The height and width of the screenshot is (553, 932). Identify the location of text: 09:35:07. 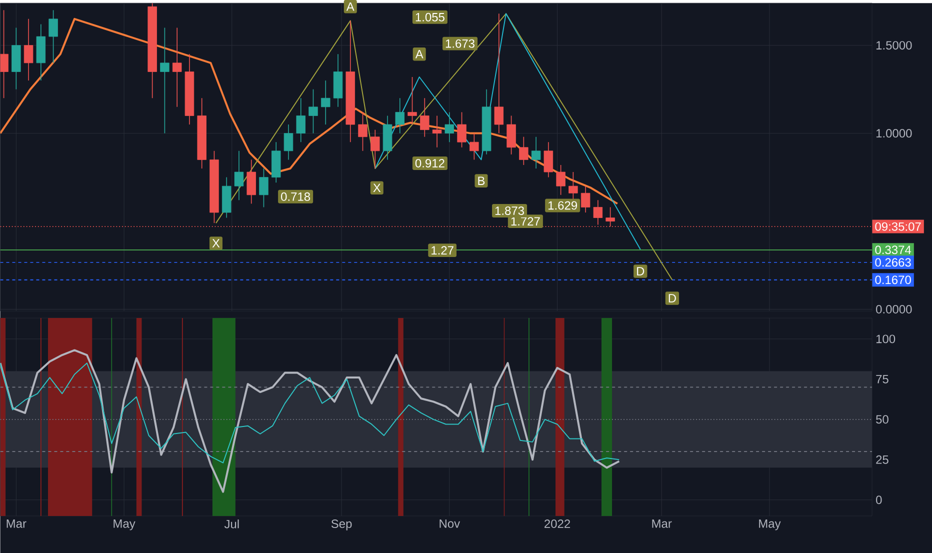
(898, 226).